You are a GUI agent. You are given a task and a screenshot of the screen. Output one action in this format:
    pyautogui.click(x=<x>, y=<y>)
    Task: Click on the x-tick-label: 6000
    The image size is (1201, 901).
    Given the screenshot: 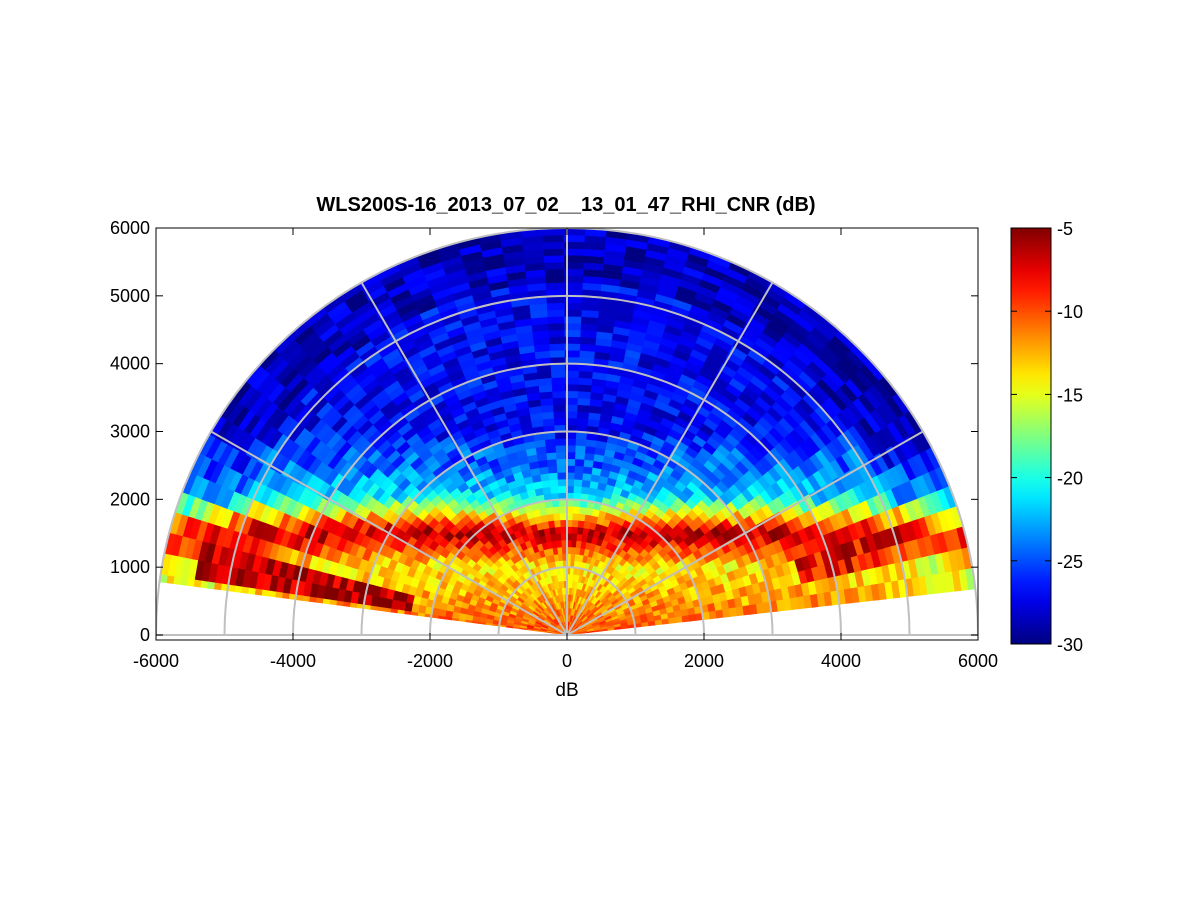 What is the action you would take?
    pyautogui.click(x=978, y=661)
    